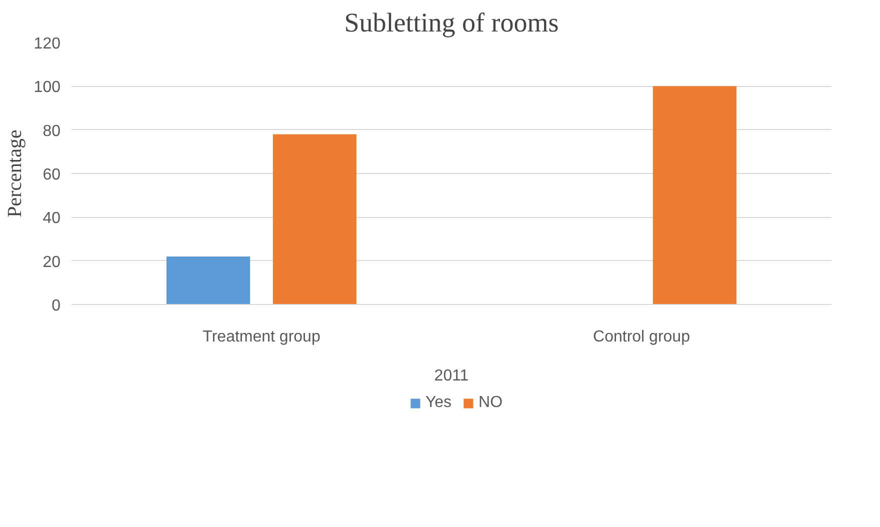  What do you see at coordinates (15, 174) in the screenshot?
I see `y-axis-title: Percentage` at bounding box center [15, 174].